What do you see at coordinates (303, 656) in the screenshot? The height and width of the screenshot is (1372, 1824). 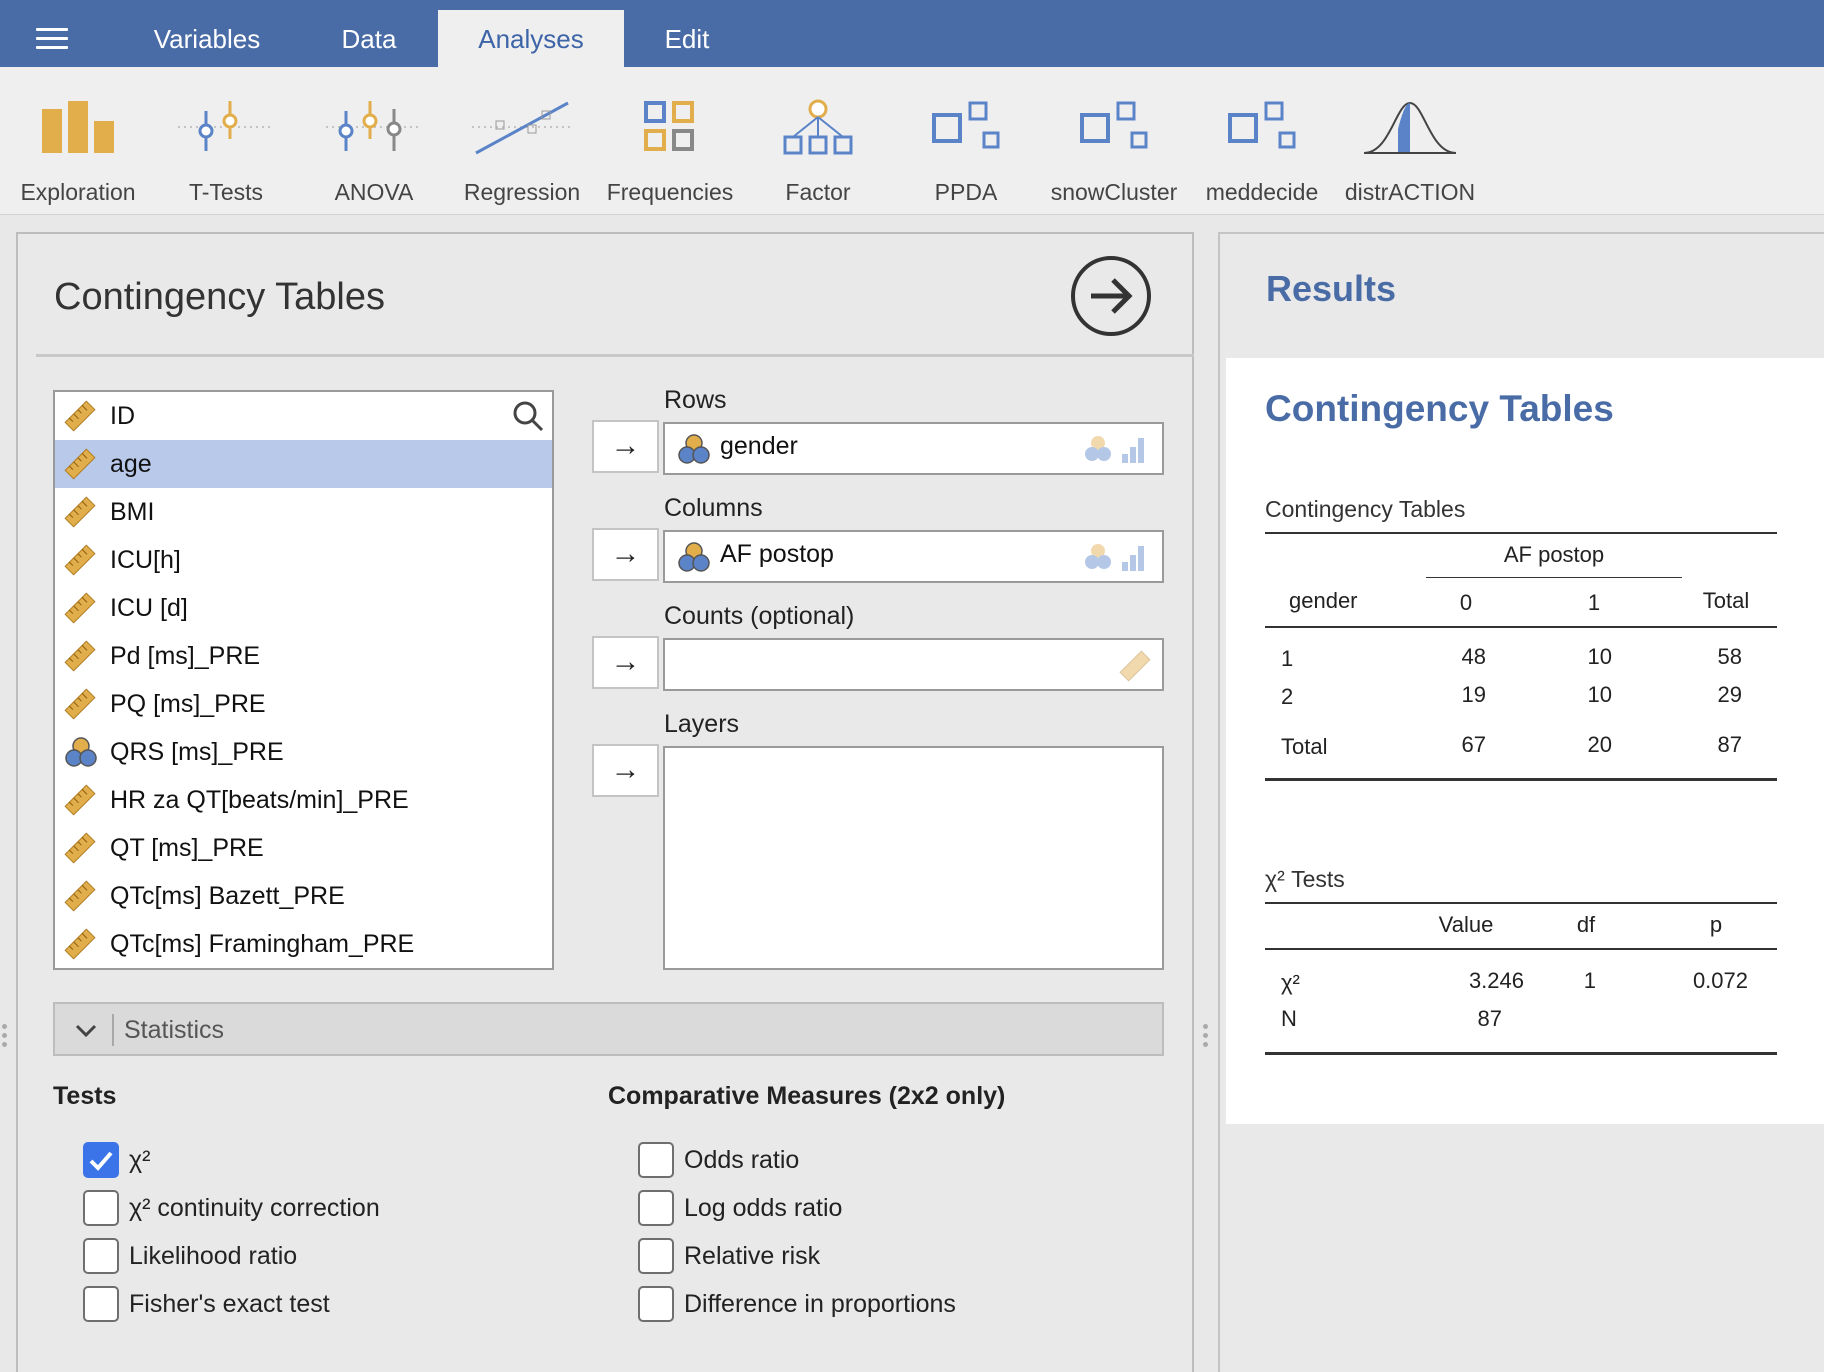 I see `variable-item: Pd [ms]_PRE` at bounding box center [303, 656].